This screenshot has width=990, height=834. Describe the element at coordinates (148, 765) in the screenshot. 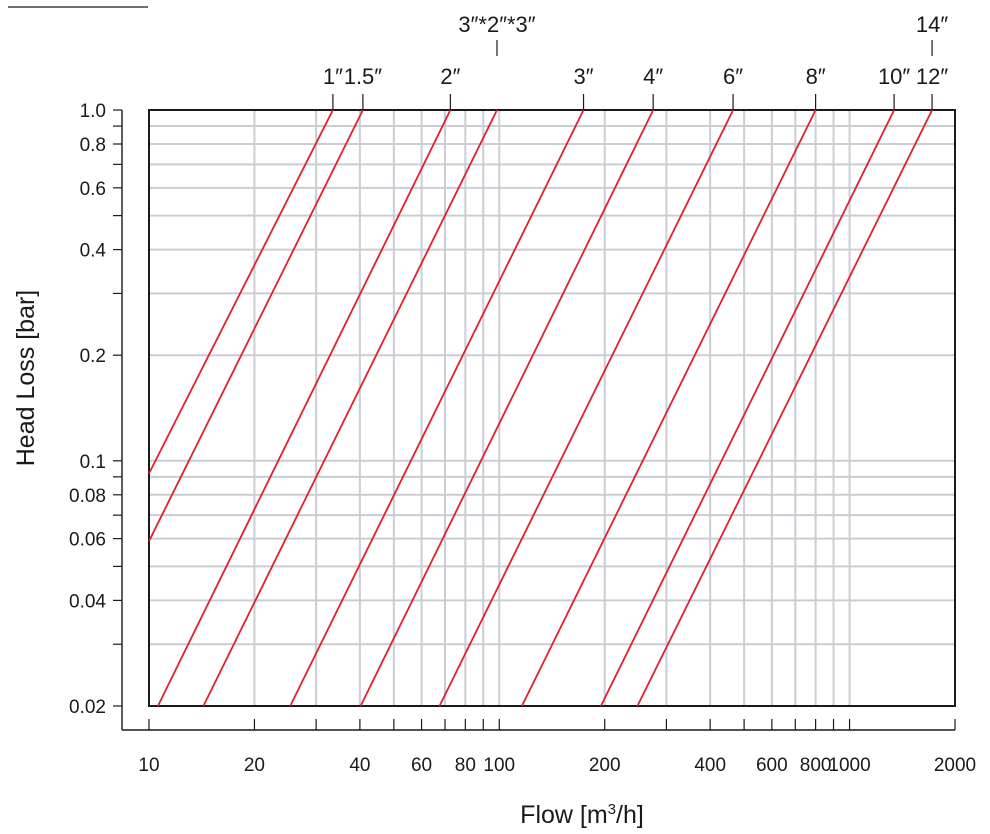

I see `x-tick-label: 10` at that location.